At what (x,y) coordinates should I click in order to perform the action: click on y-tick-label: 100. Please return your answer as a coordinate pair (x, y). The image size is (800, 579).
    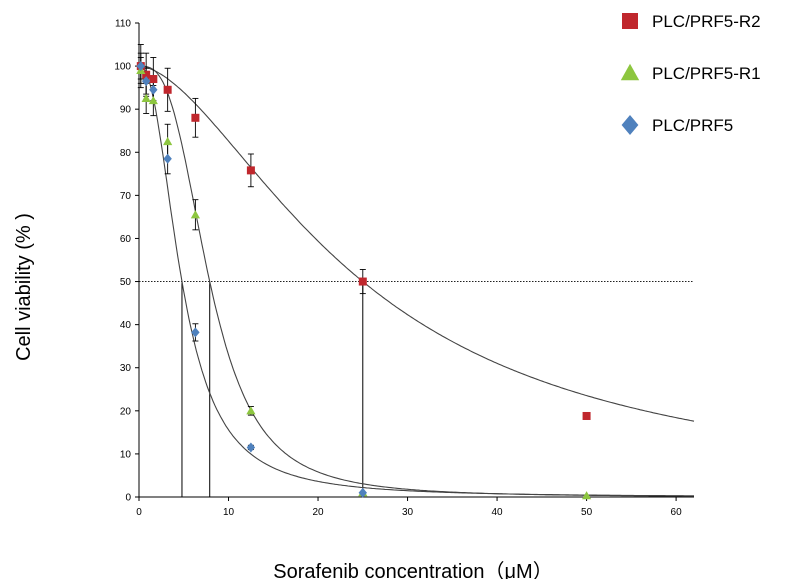
    Looking at the image, I should click on (122, 67).